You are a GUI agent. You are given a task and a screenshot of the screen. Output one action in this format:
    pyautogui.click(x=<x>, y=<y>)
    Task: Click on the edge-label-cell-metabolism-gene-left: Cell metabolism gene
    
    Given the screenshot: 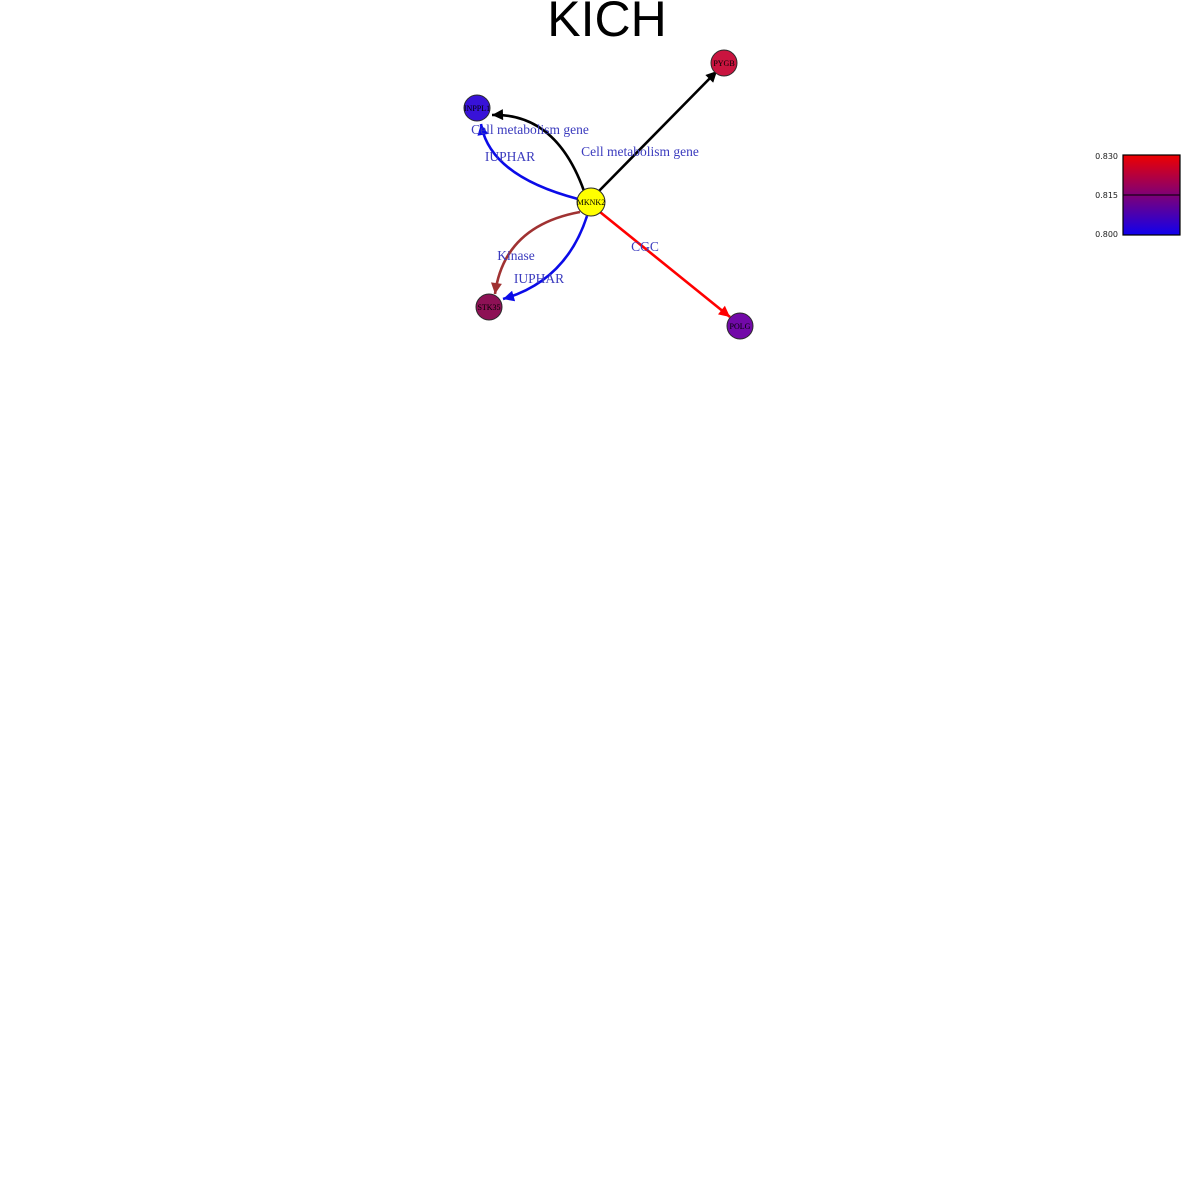 What is the action you would take?
    pyautogui.click(x=530, y=129)
    